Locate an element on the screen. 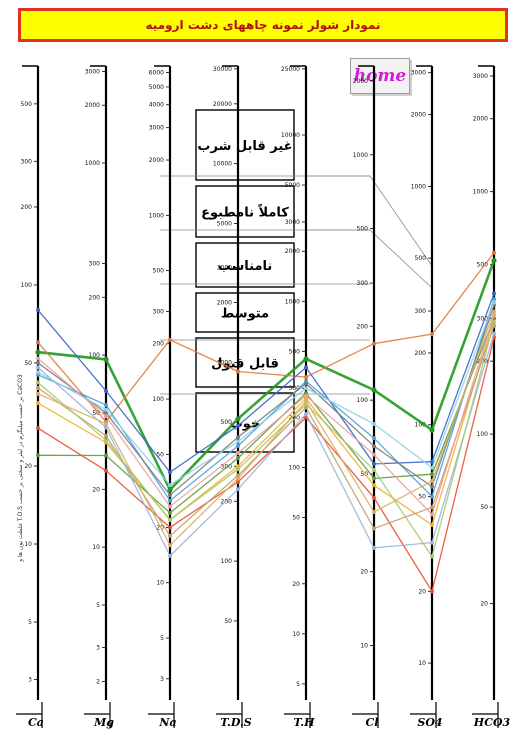  tick-label: 20000 is located at coordinates (222, 104).